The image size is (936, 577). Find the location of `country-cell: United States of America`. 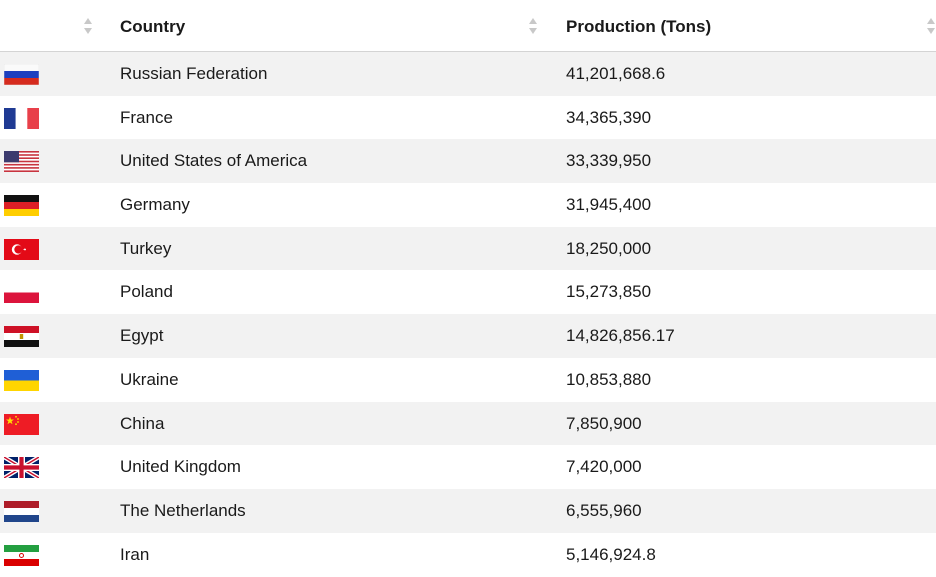

country-cell: United States of America is located at coordinates (214, 161).